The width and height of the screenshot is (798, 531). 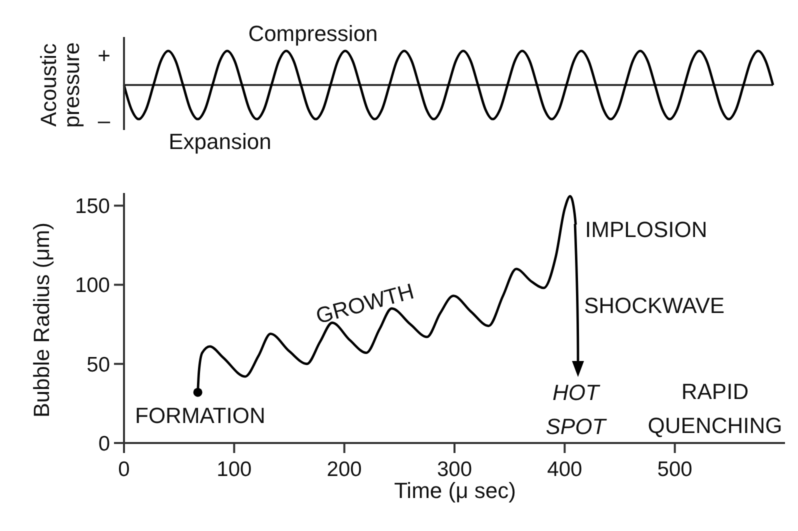 What do you see at coordinates (42, 321) in the screenshot?
I see `y-axis-title: Bubble Radius (μm)` at bounding box center [42, 321].